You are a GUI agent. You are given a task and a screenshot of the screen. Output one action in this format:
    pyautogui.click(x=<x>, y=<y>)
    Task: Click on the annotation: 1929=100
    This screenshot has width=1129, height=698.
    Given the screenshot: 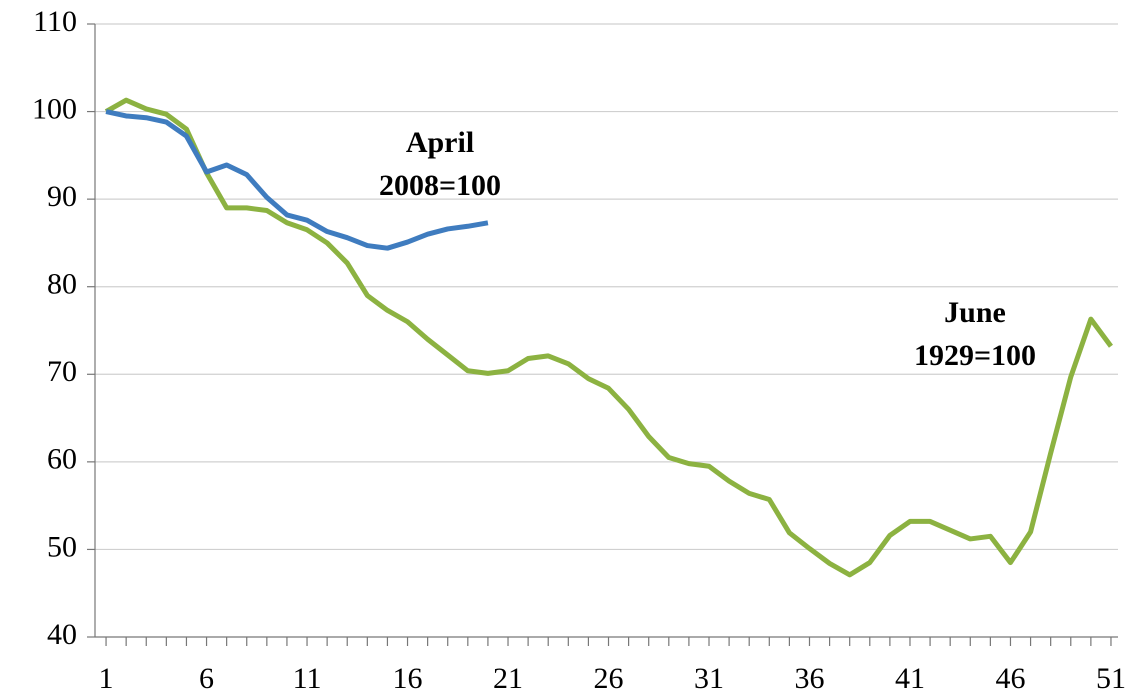 What is the action you would take?
    pyautogui.click(x=975, y=355)
    